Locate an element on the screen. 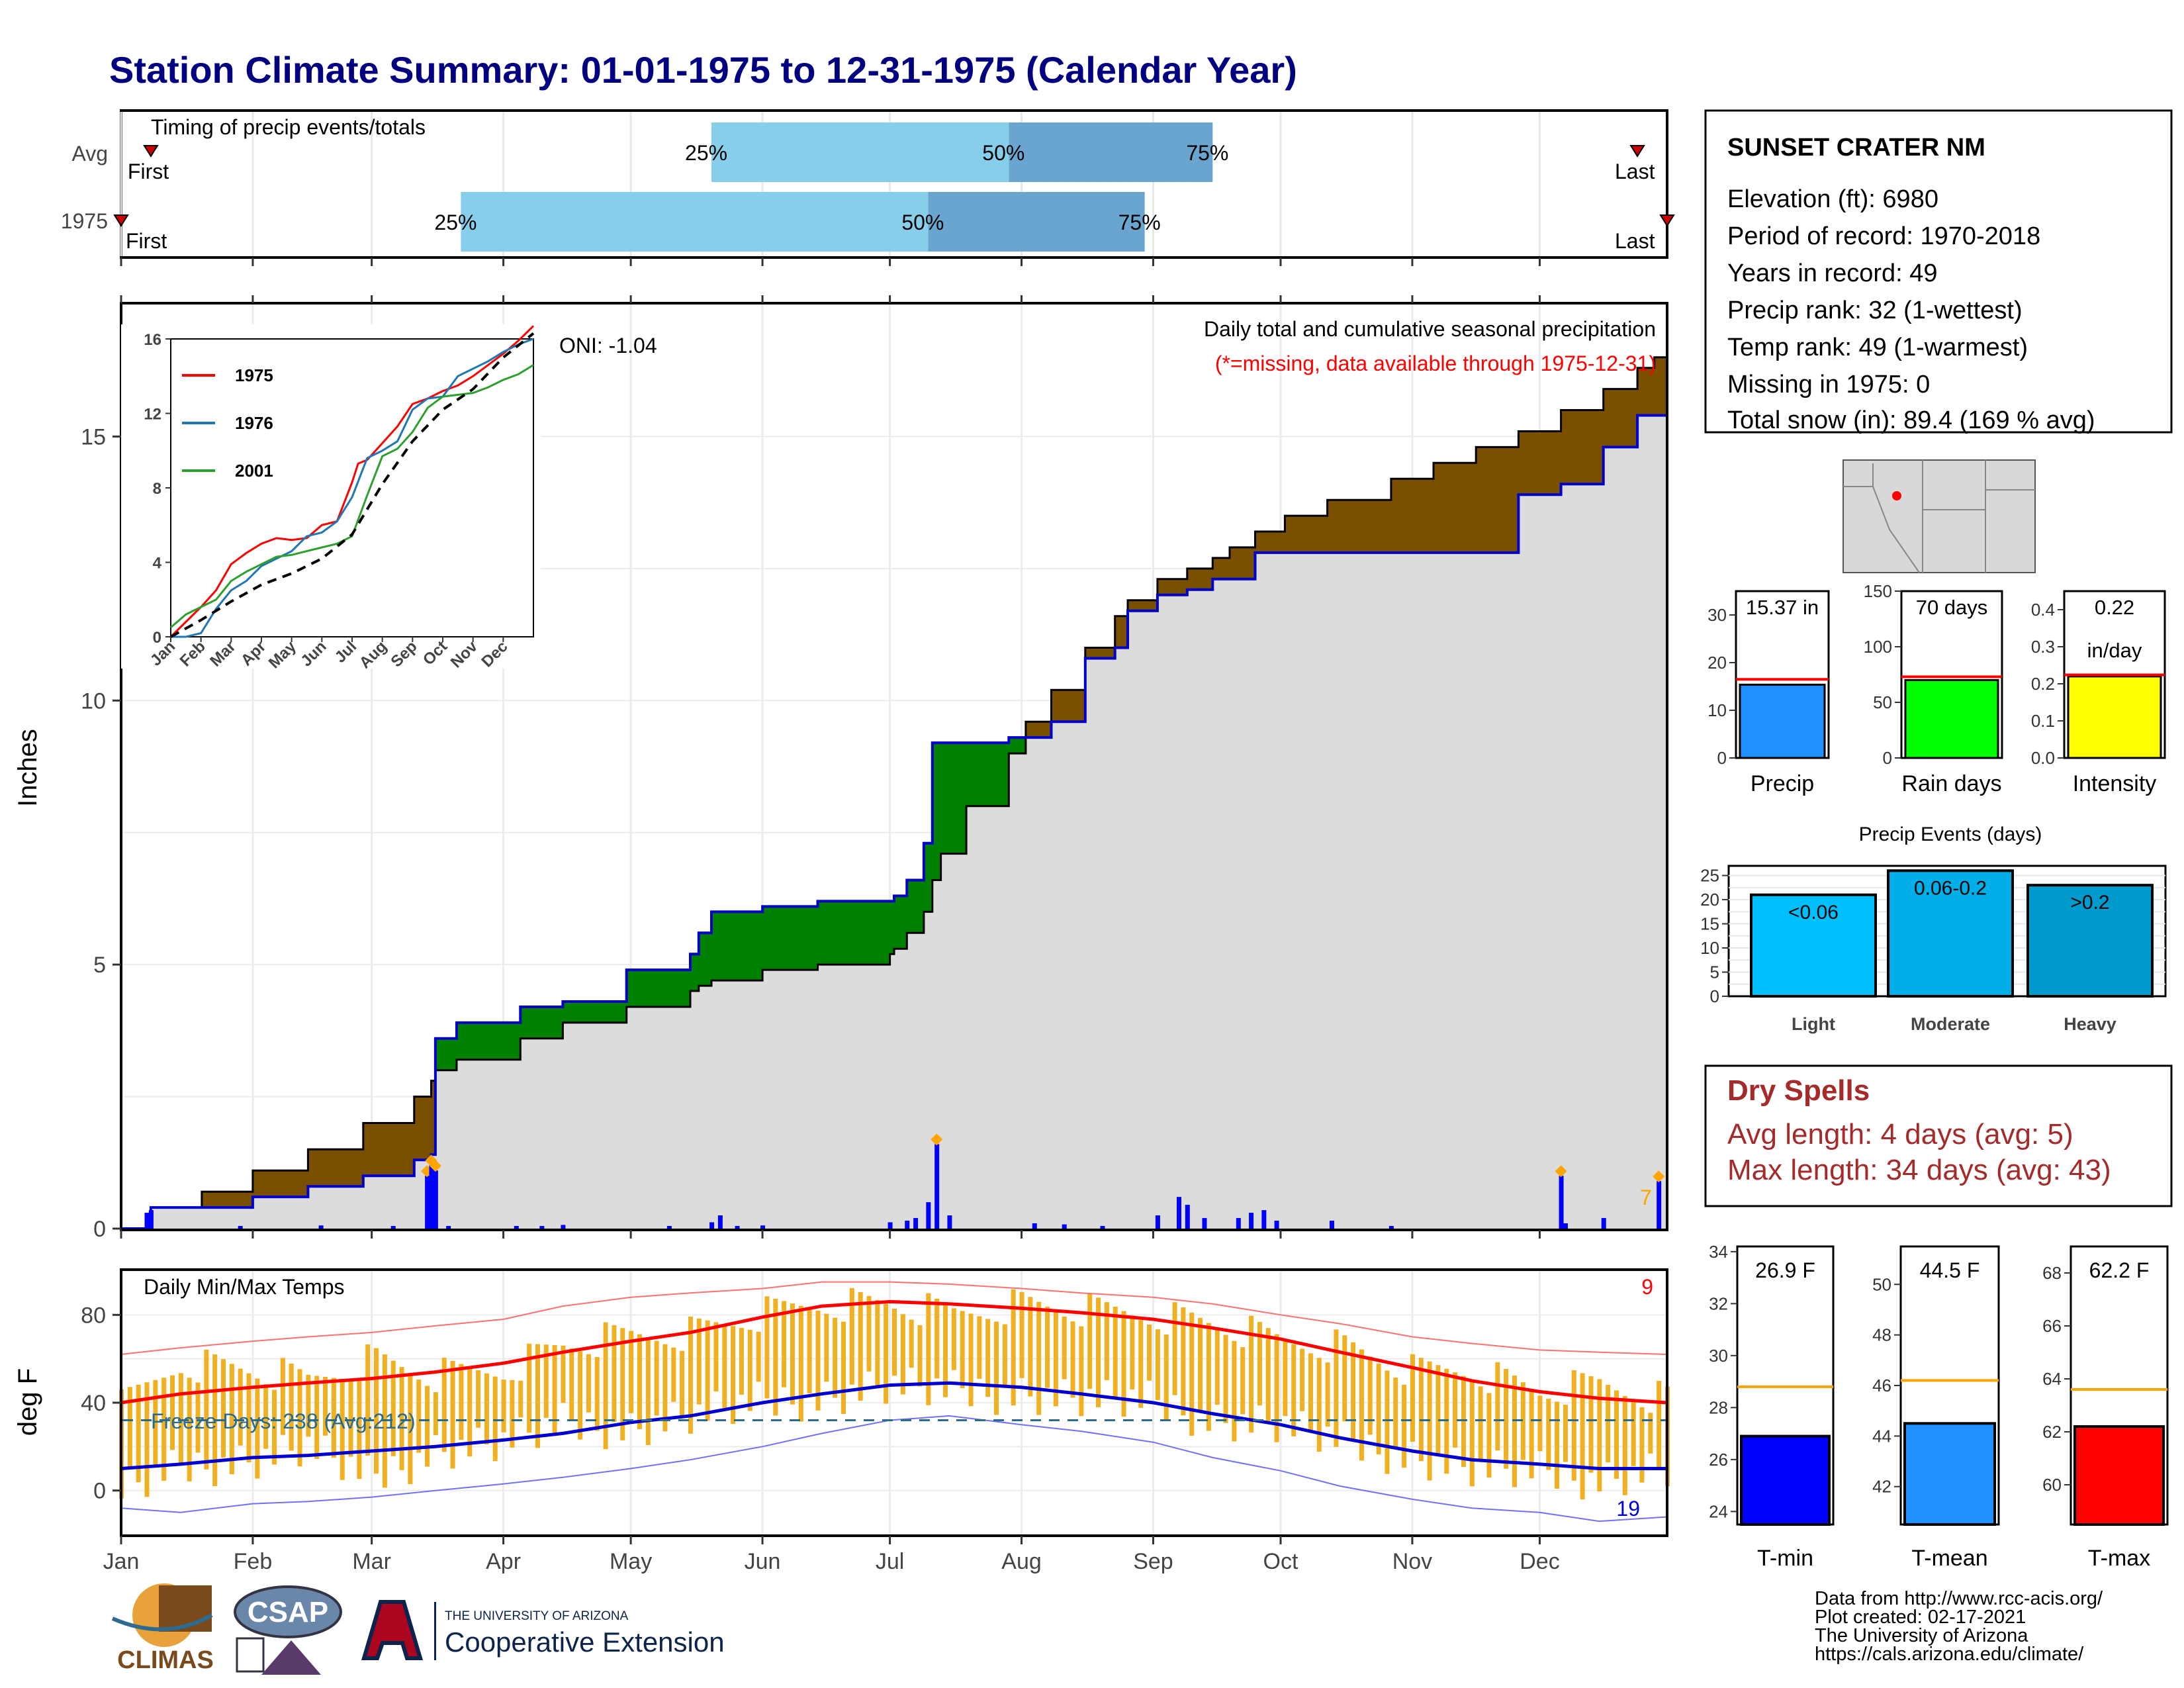  mini-bar-value-label: 0.22 is located at coordinates (2114, 607).